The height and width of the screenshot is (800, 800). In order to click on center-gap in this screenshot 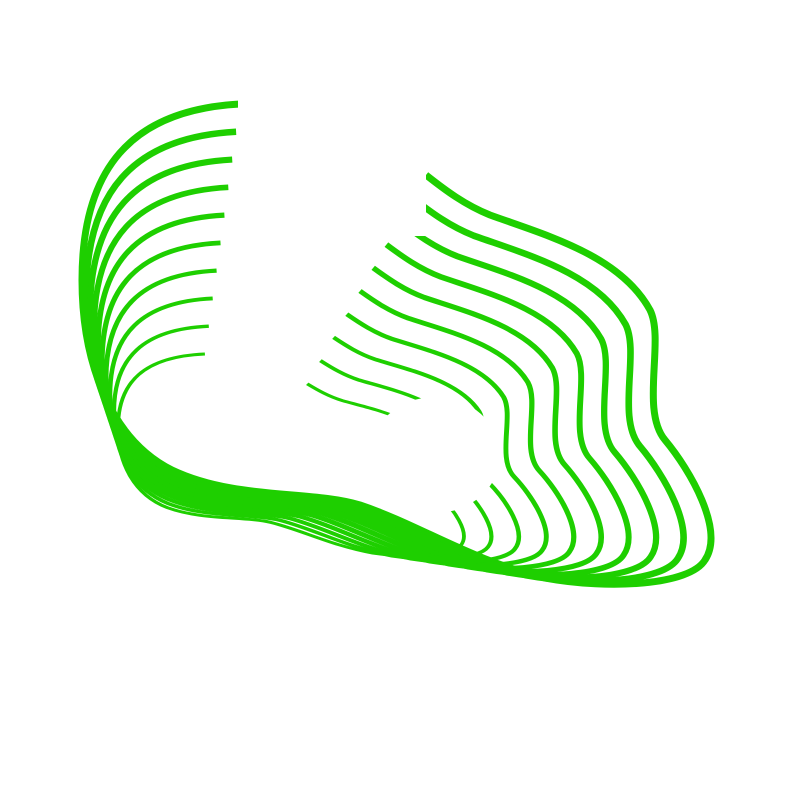, I will do `click(435, 455)`.